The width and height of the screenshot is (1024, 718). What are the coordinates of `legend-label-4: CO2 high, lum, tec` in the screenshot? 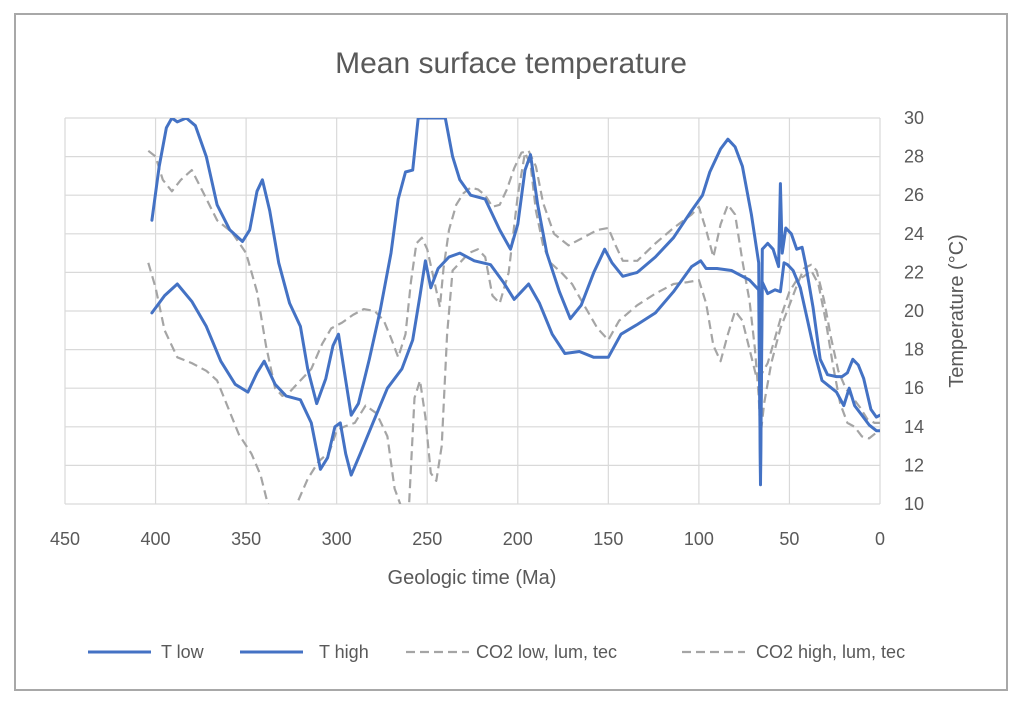 It's located at (830, 652).